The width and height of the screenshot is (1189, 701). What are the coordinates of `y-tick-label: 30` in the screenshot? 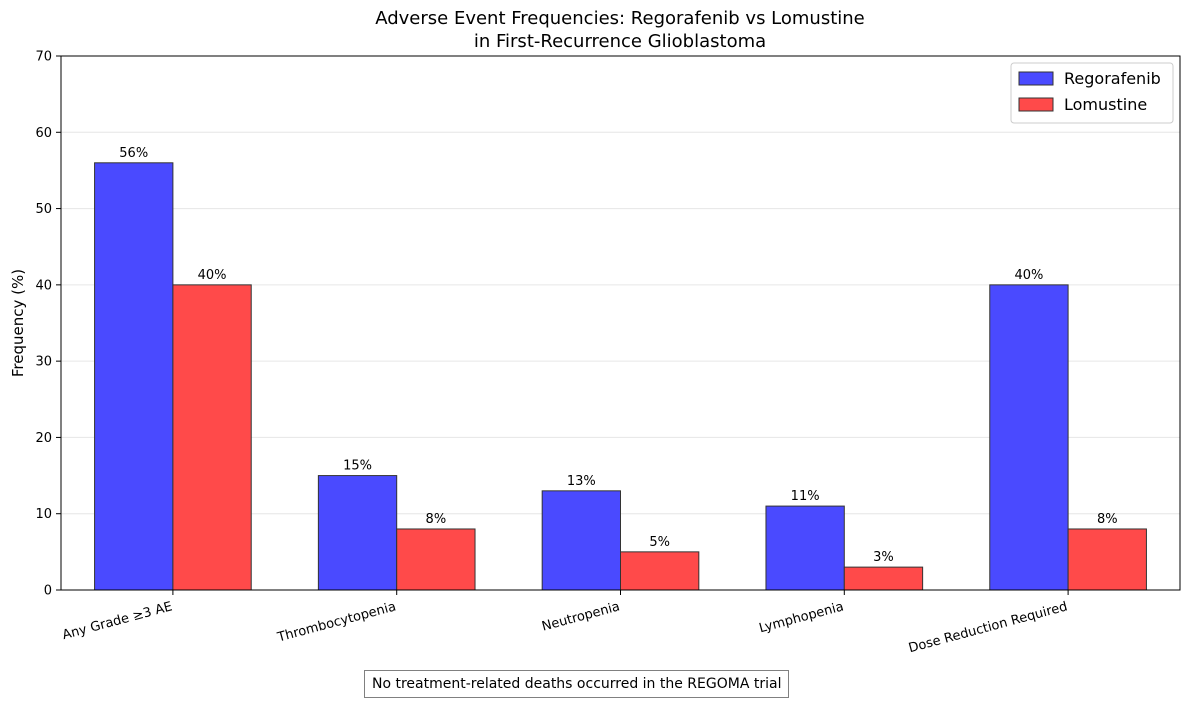 It's located at (43, 362).